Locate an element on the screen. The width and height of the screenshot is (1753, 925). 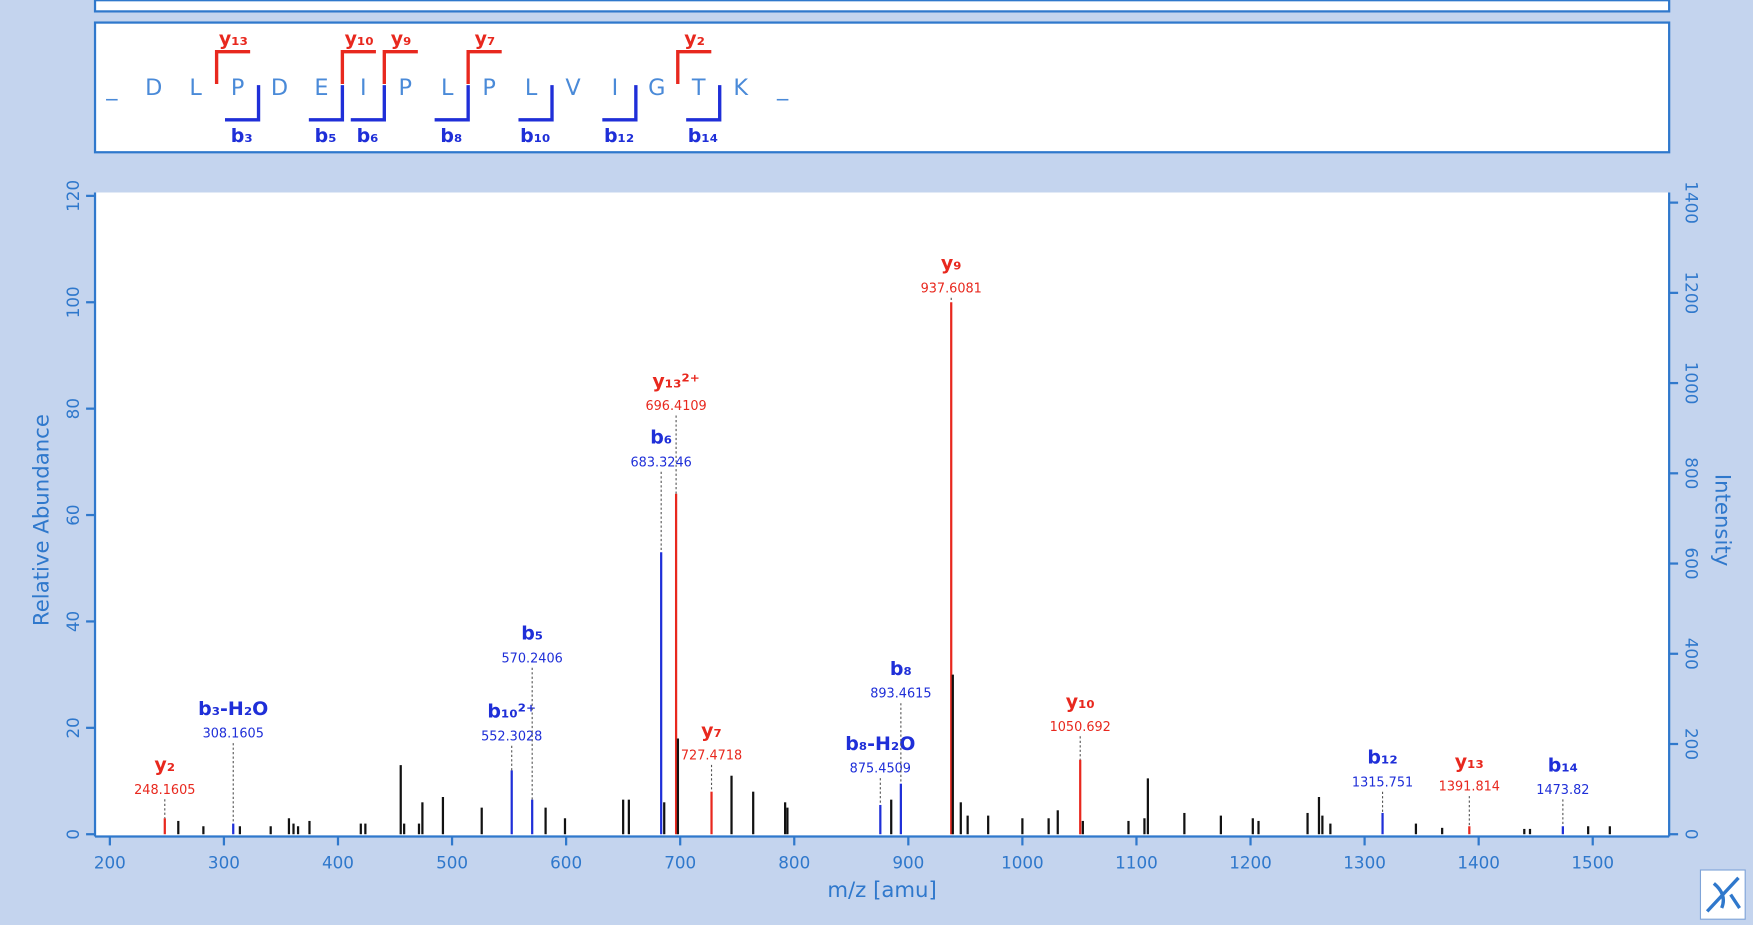
b-ion-label: b₁₂ is located at coordinates (619, 136).